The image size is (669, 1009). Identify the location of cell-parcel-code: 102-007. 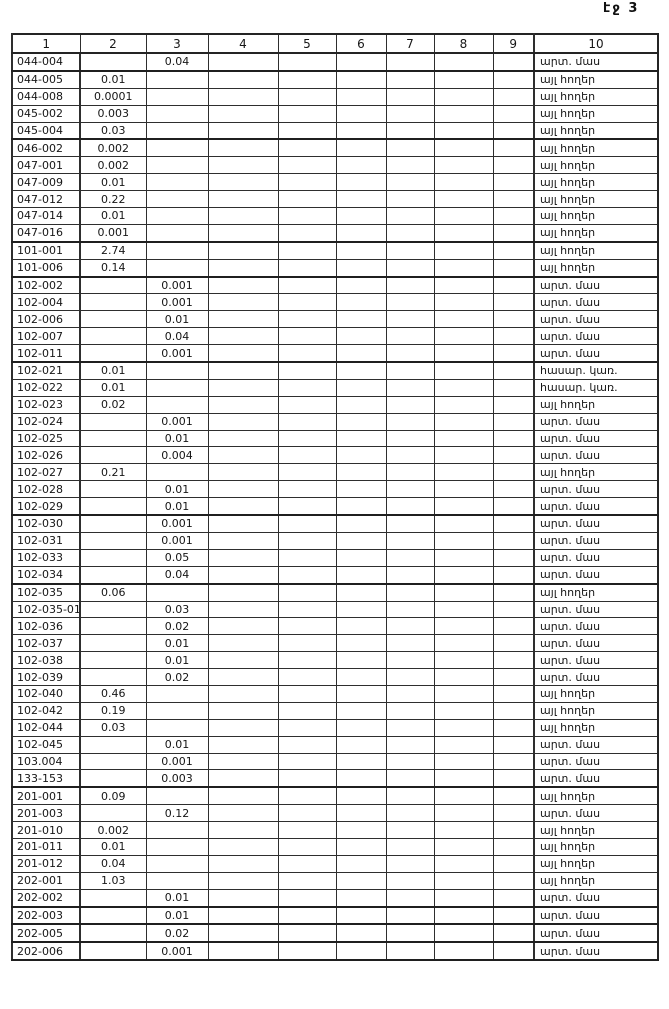
(46, 336).